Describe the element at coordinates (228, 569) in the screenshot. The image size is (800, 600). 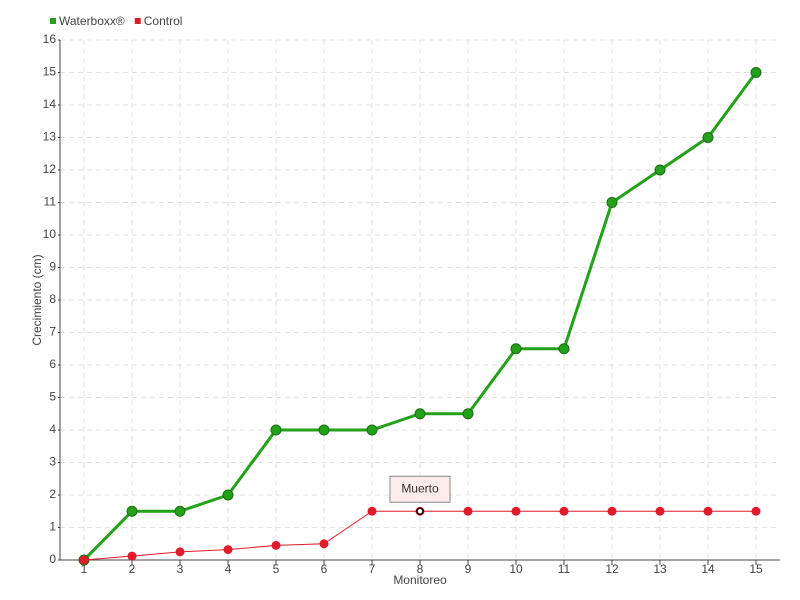
I see `x-tick-label: 4` at that location.